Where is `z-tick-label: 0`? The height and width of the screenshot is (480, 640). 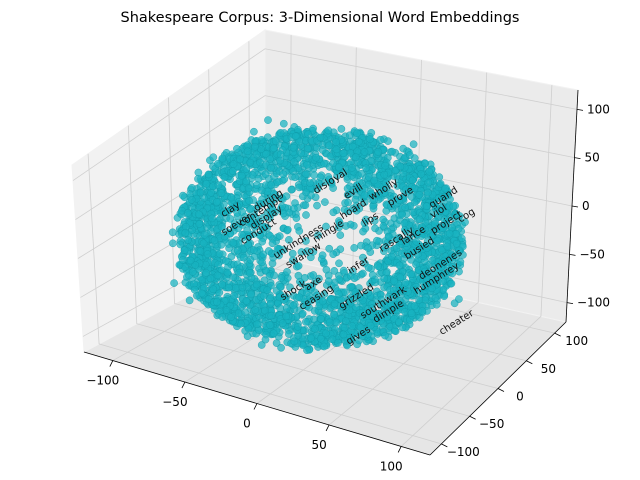 z-tick-label: 0 is located at coordinates (586, 206).